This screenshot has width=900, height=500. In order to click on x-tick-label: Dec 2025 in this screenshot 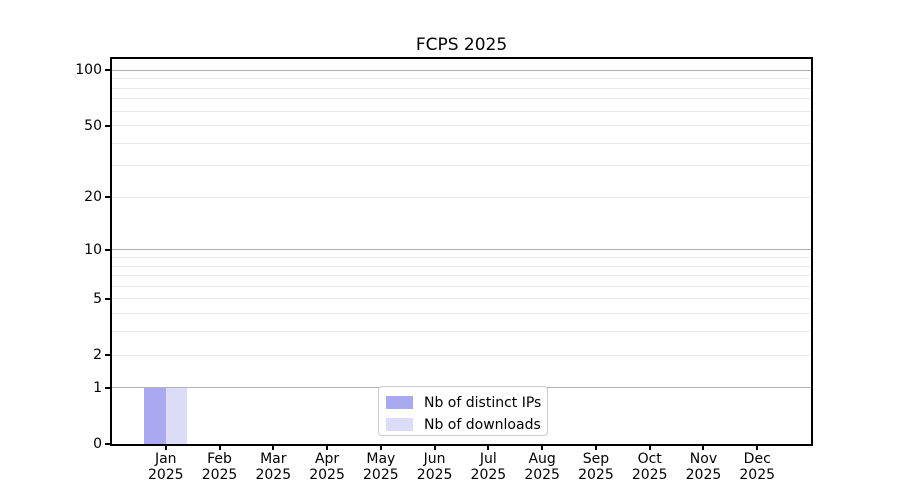, I will do `click(757, 467)`.